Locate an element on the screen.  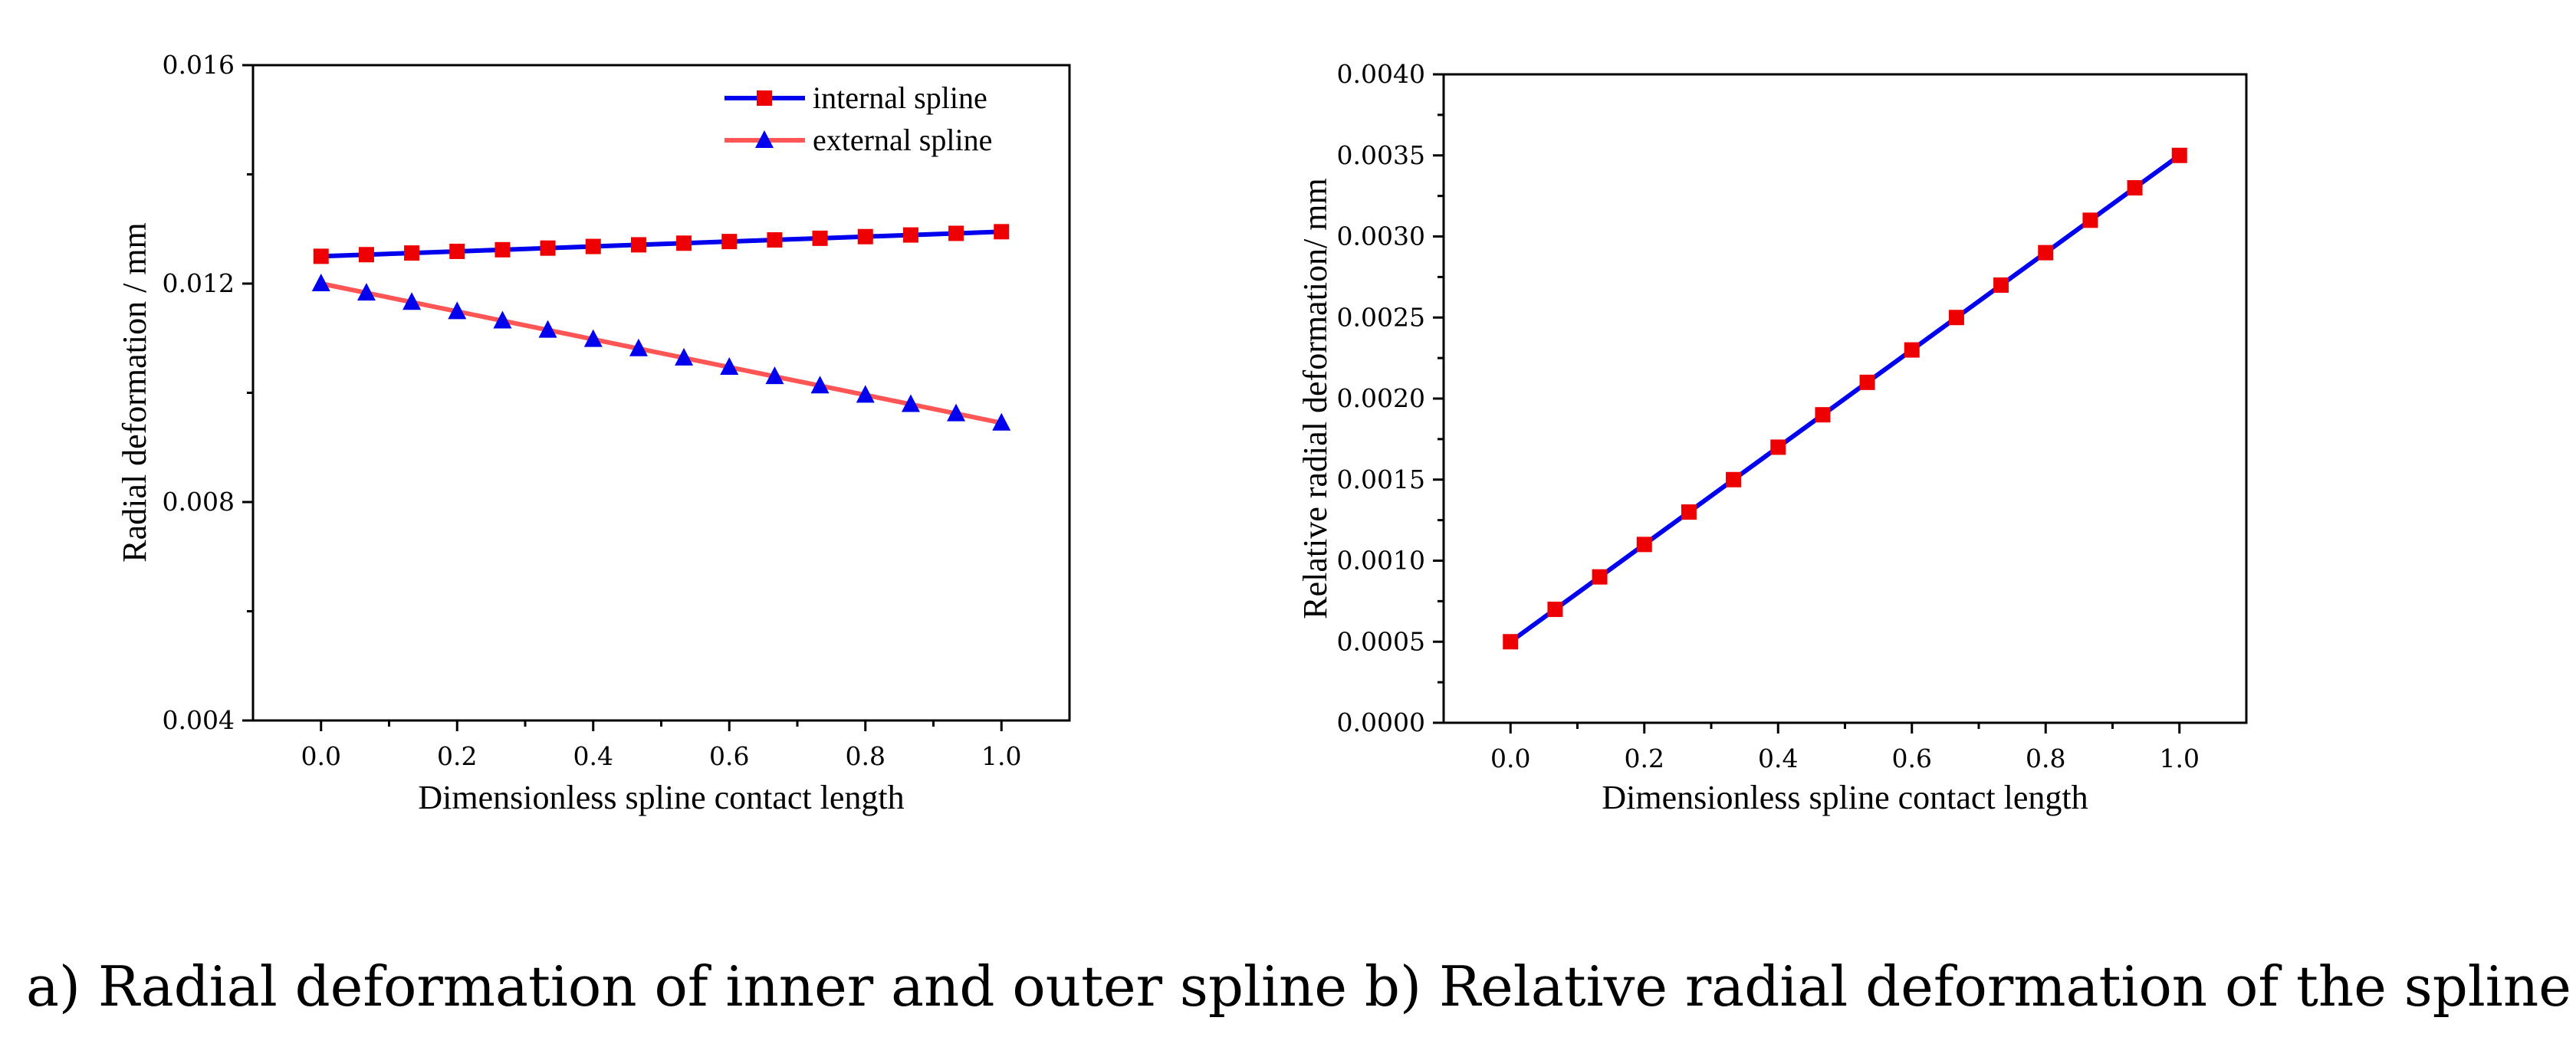
chart-b-y-tick-label: 0.0010 is located at coordinates (1381, 561).